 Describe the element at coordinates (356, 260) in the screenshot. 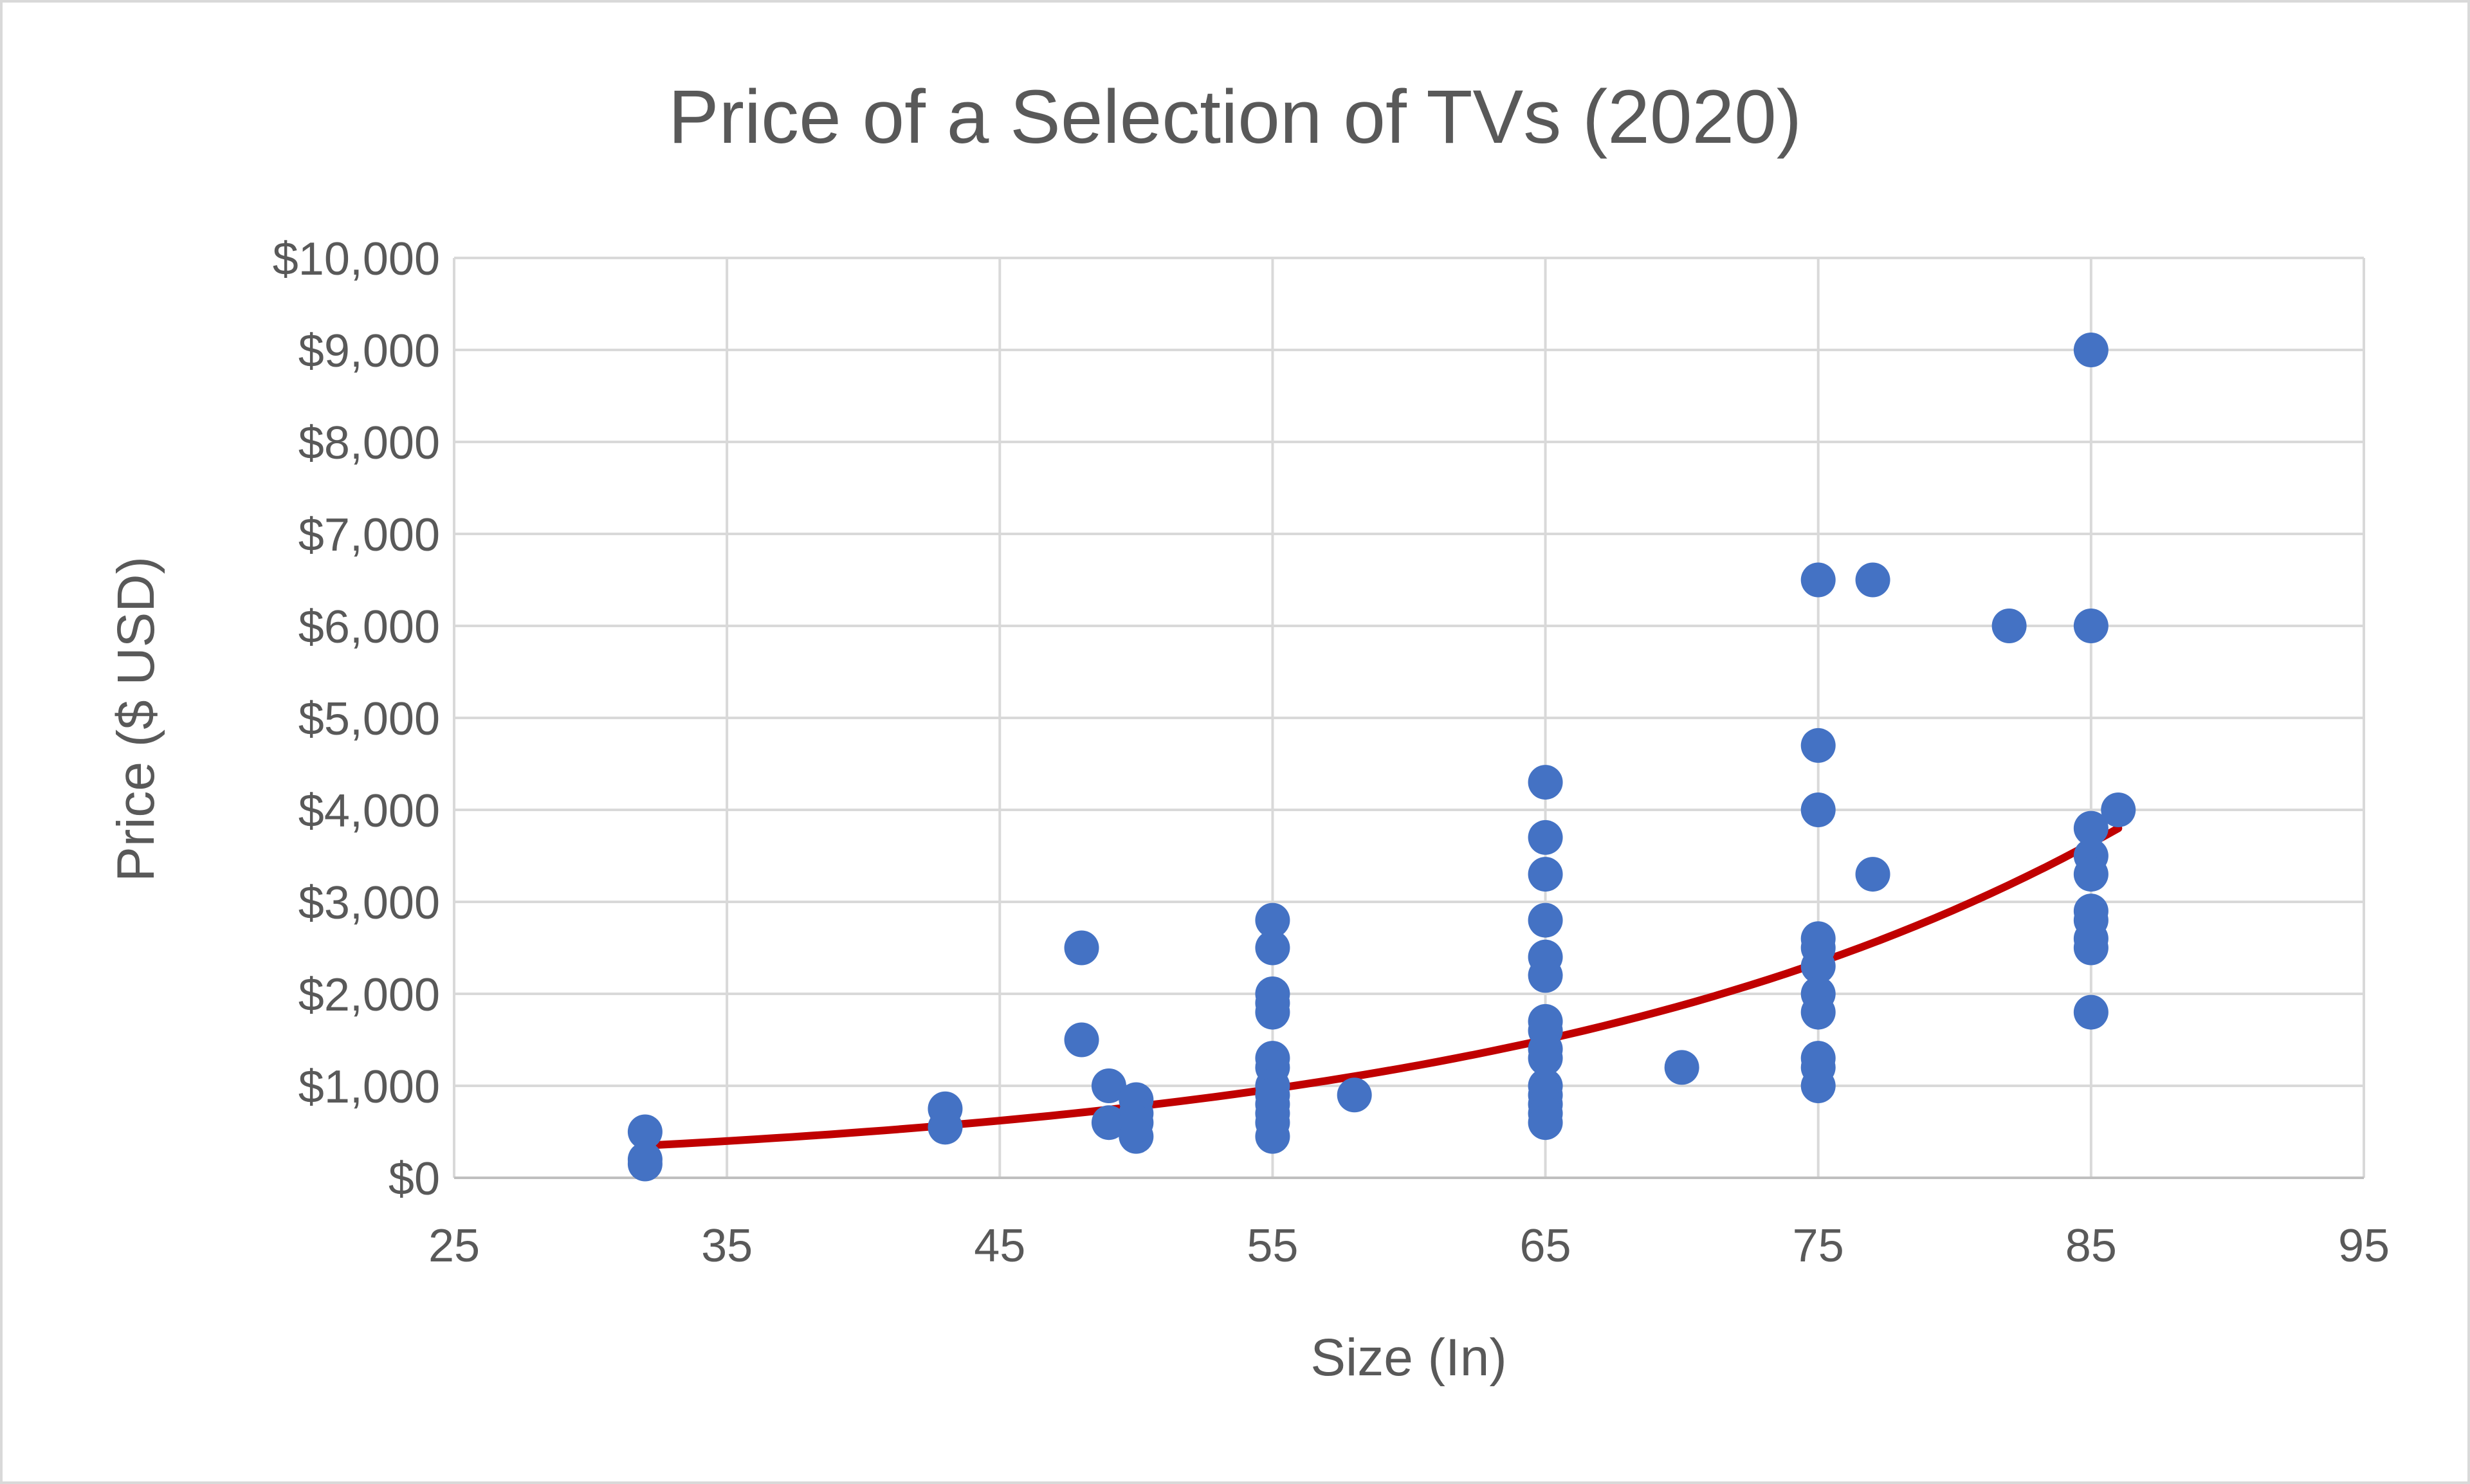

I see `y-tick-label: $10,000` at that location.